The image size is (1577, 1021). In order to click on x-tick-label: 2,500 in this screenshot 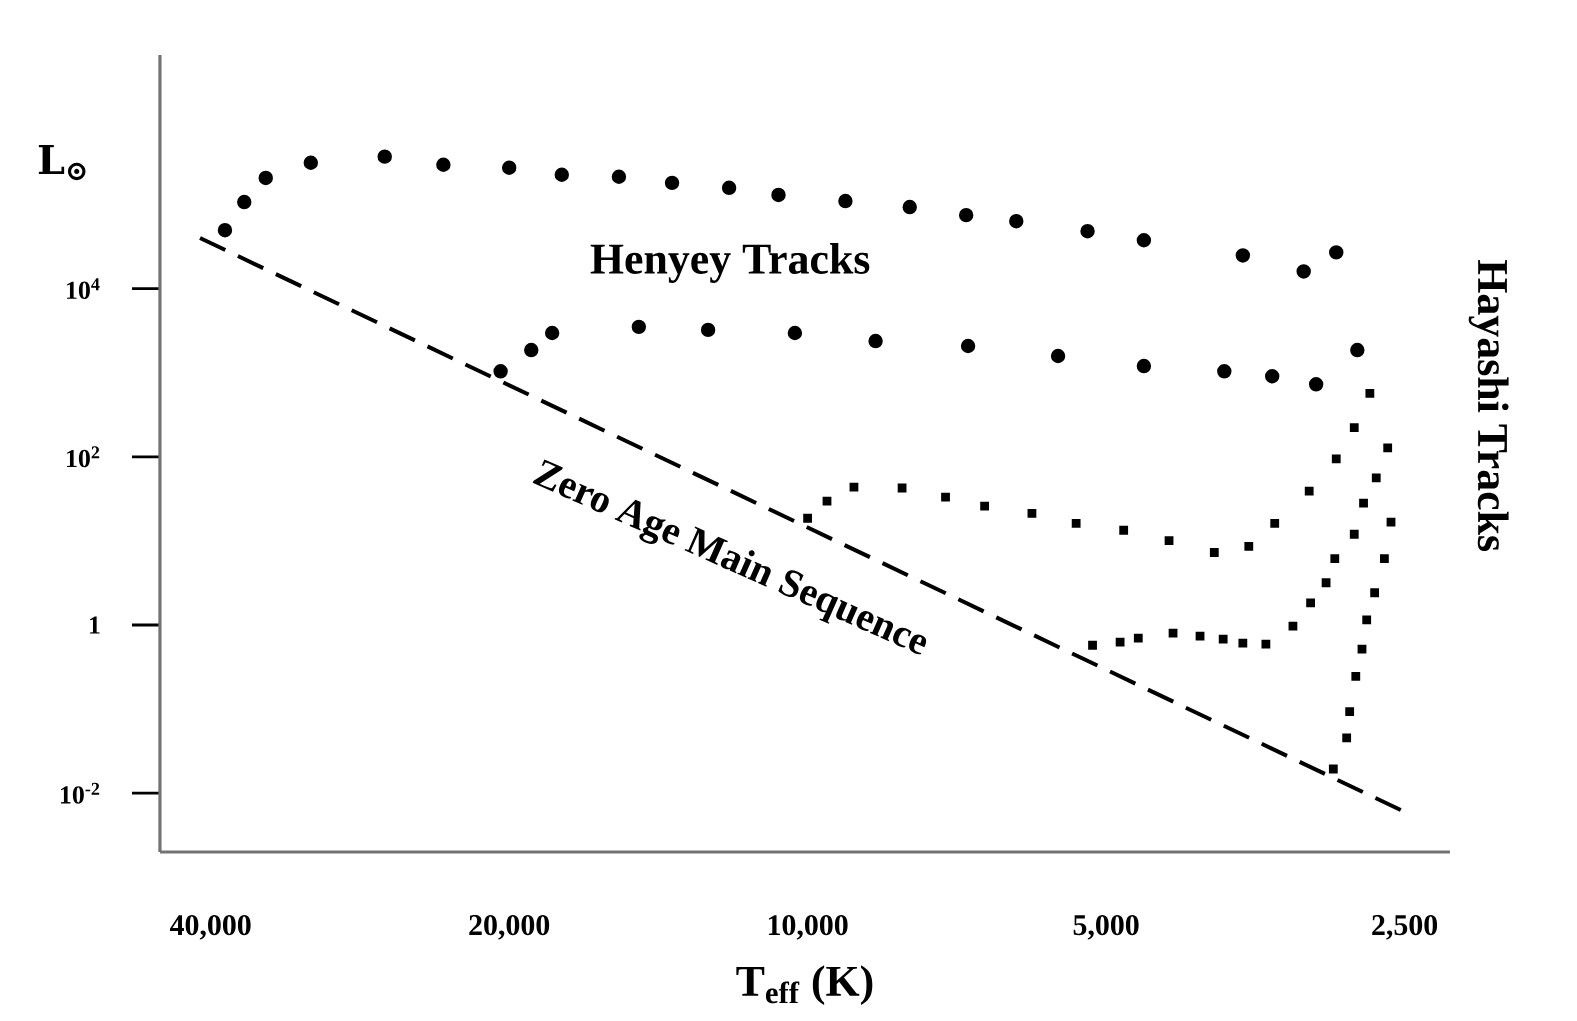, I will do `click(1405, 927)`.